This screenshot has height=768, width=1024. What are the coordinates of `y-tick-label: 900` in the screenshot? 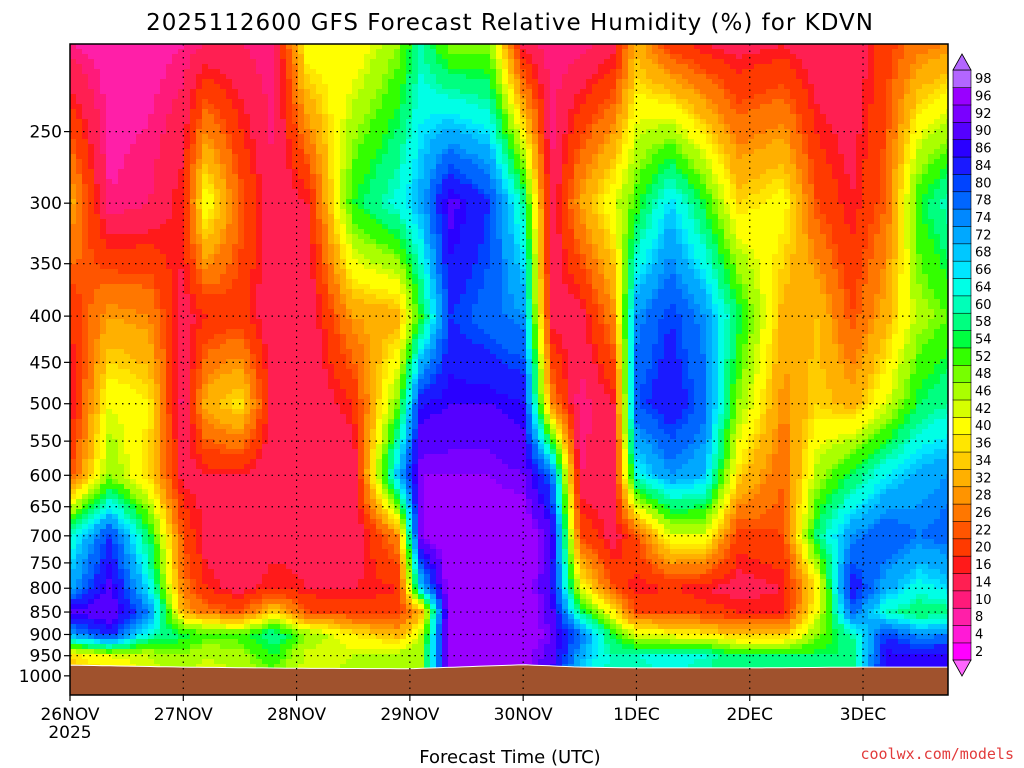 It's located at (46, 635).